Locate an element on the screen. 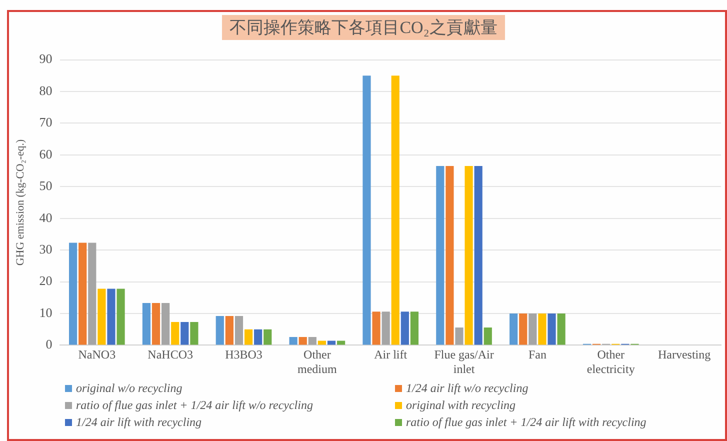 The image size is (727, 441). x-tick-label: Other medium is located at coordinates (318, 362).